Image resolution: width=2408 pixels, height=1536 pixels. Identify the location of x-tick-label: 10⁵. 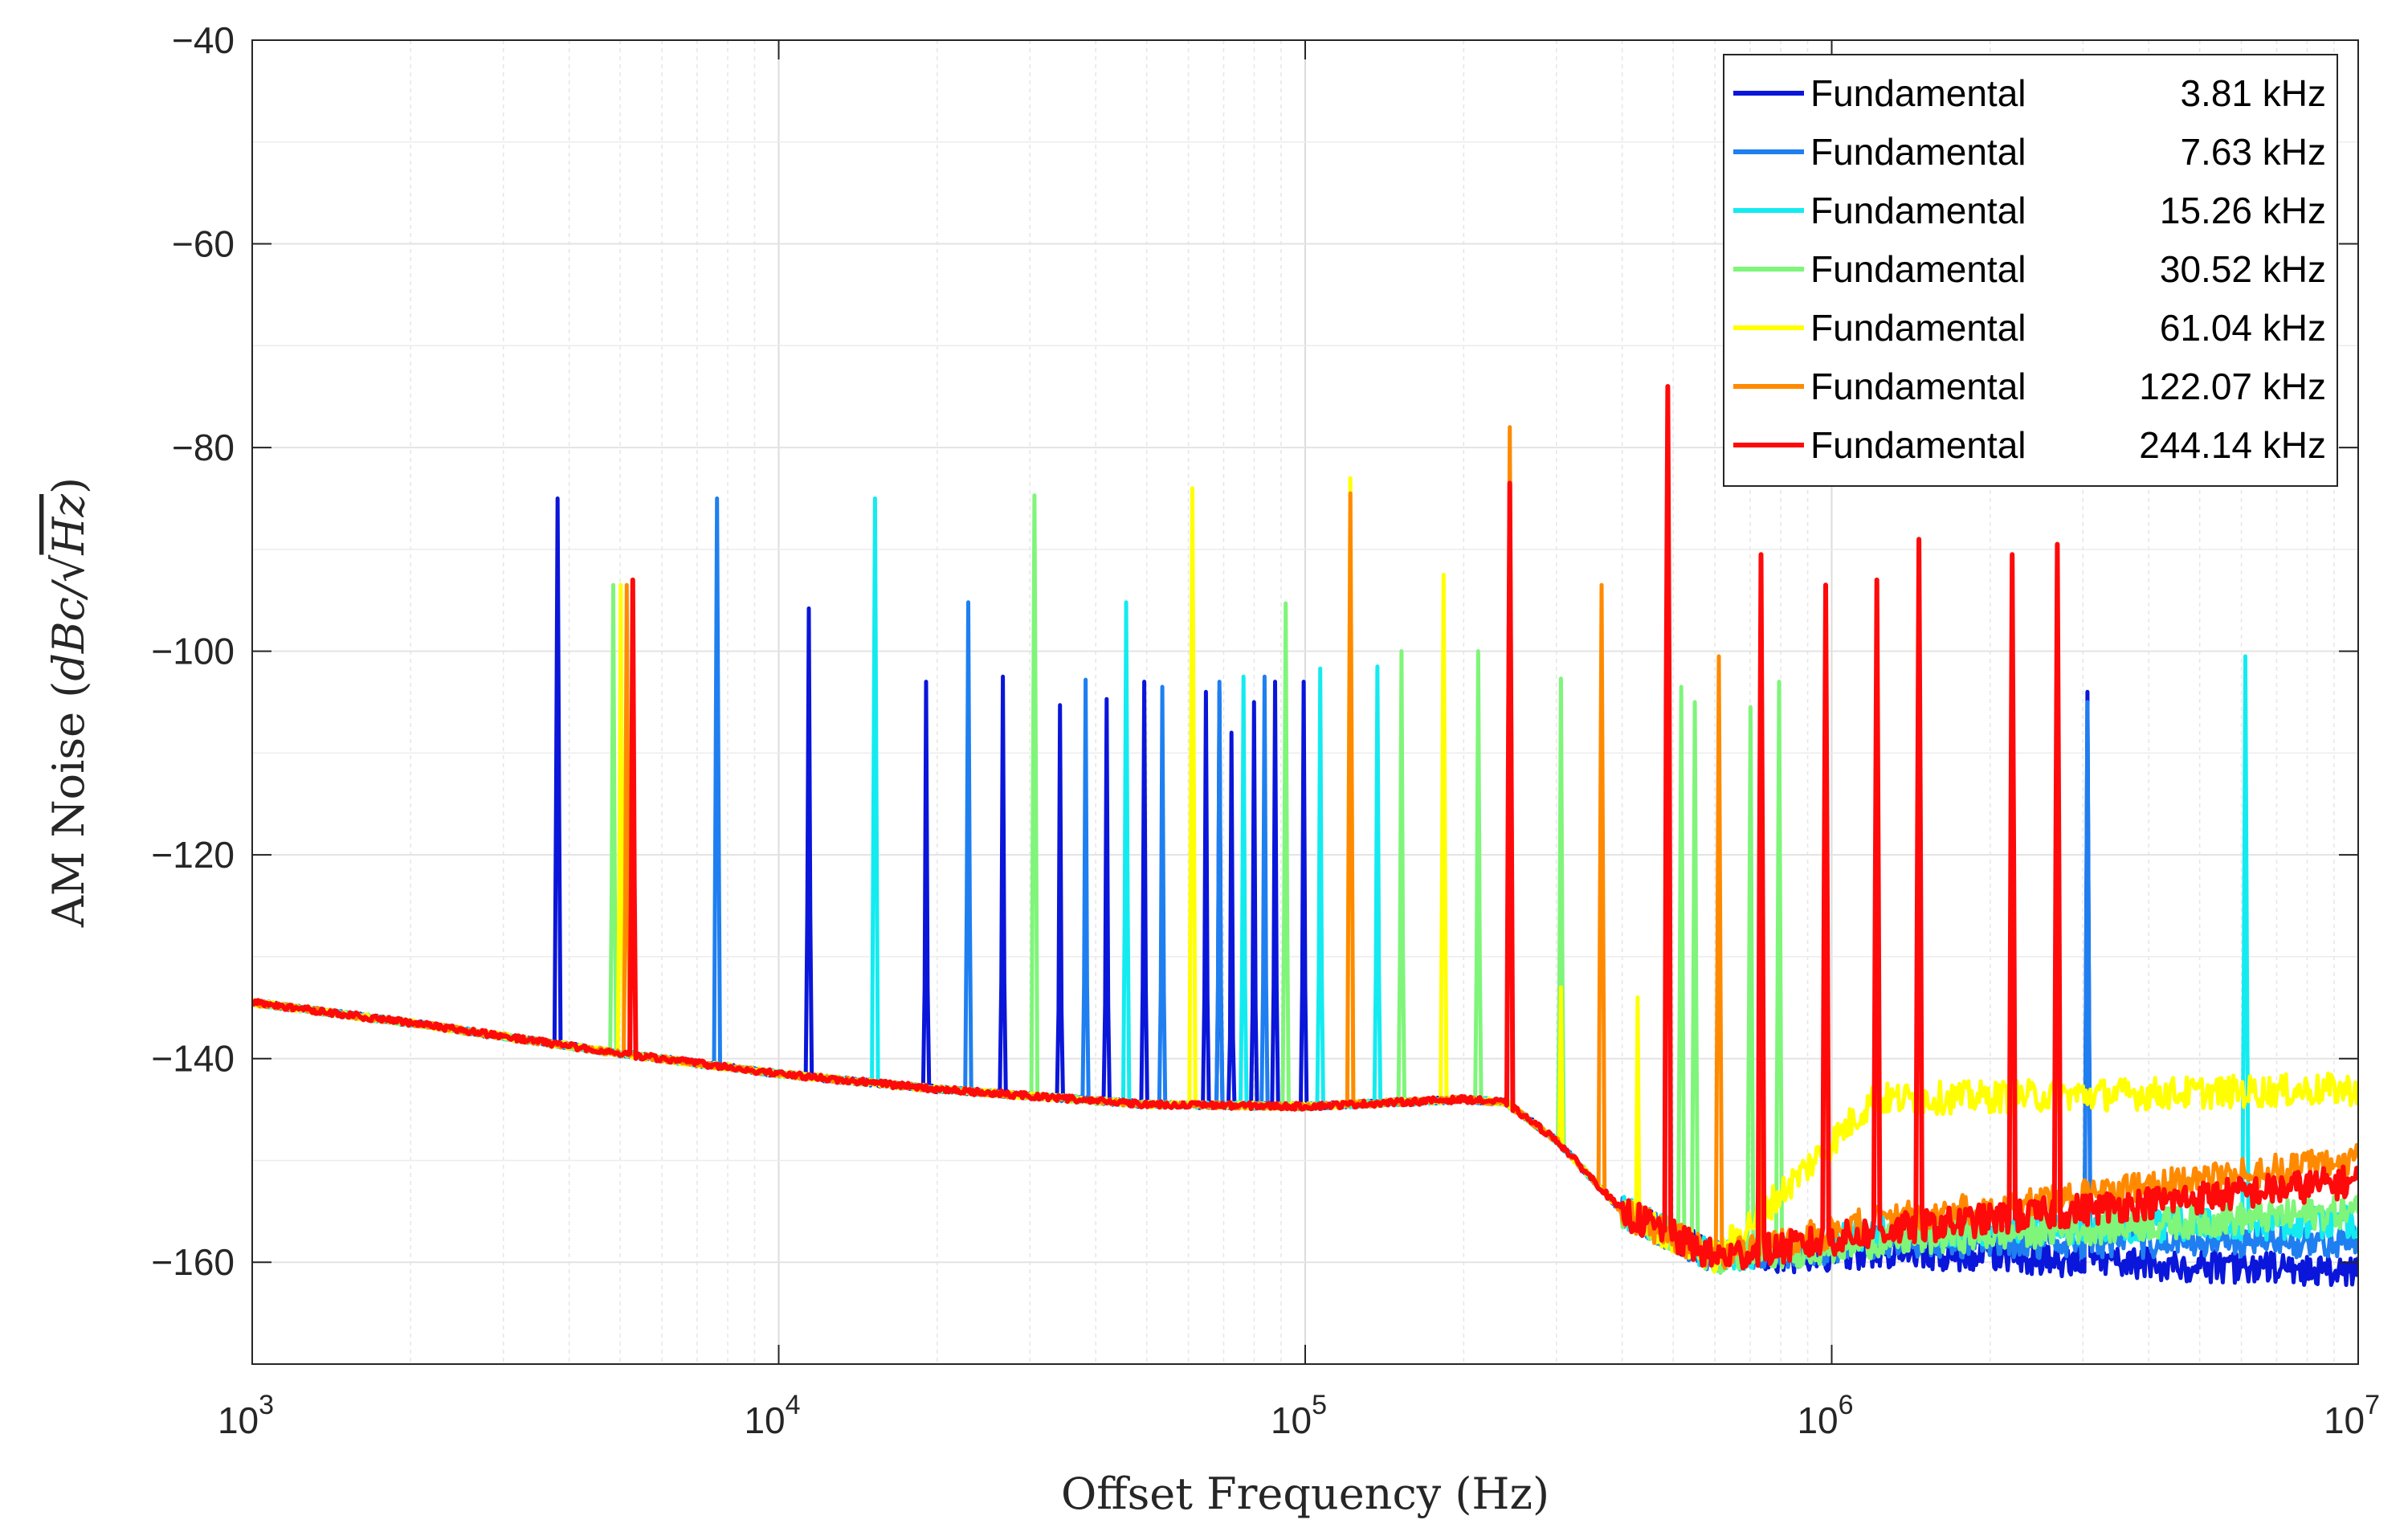
(1299, 1415).